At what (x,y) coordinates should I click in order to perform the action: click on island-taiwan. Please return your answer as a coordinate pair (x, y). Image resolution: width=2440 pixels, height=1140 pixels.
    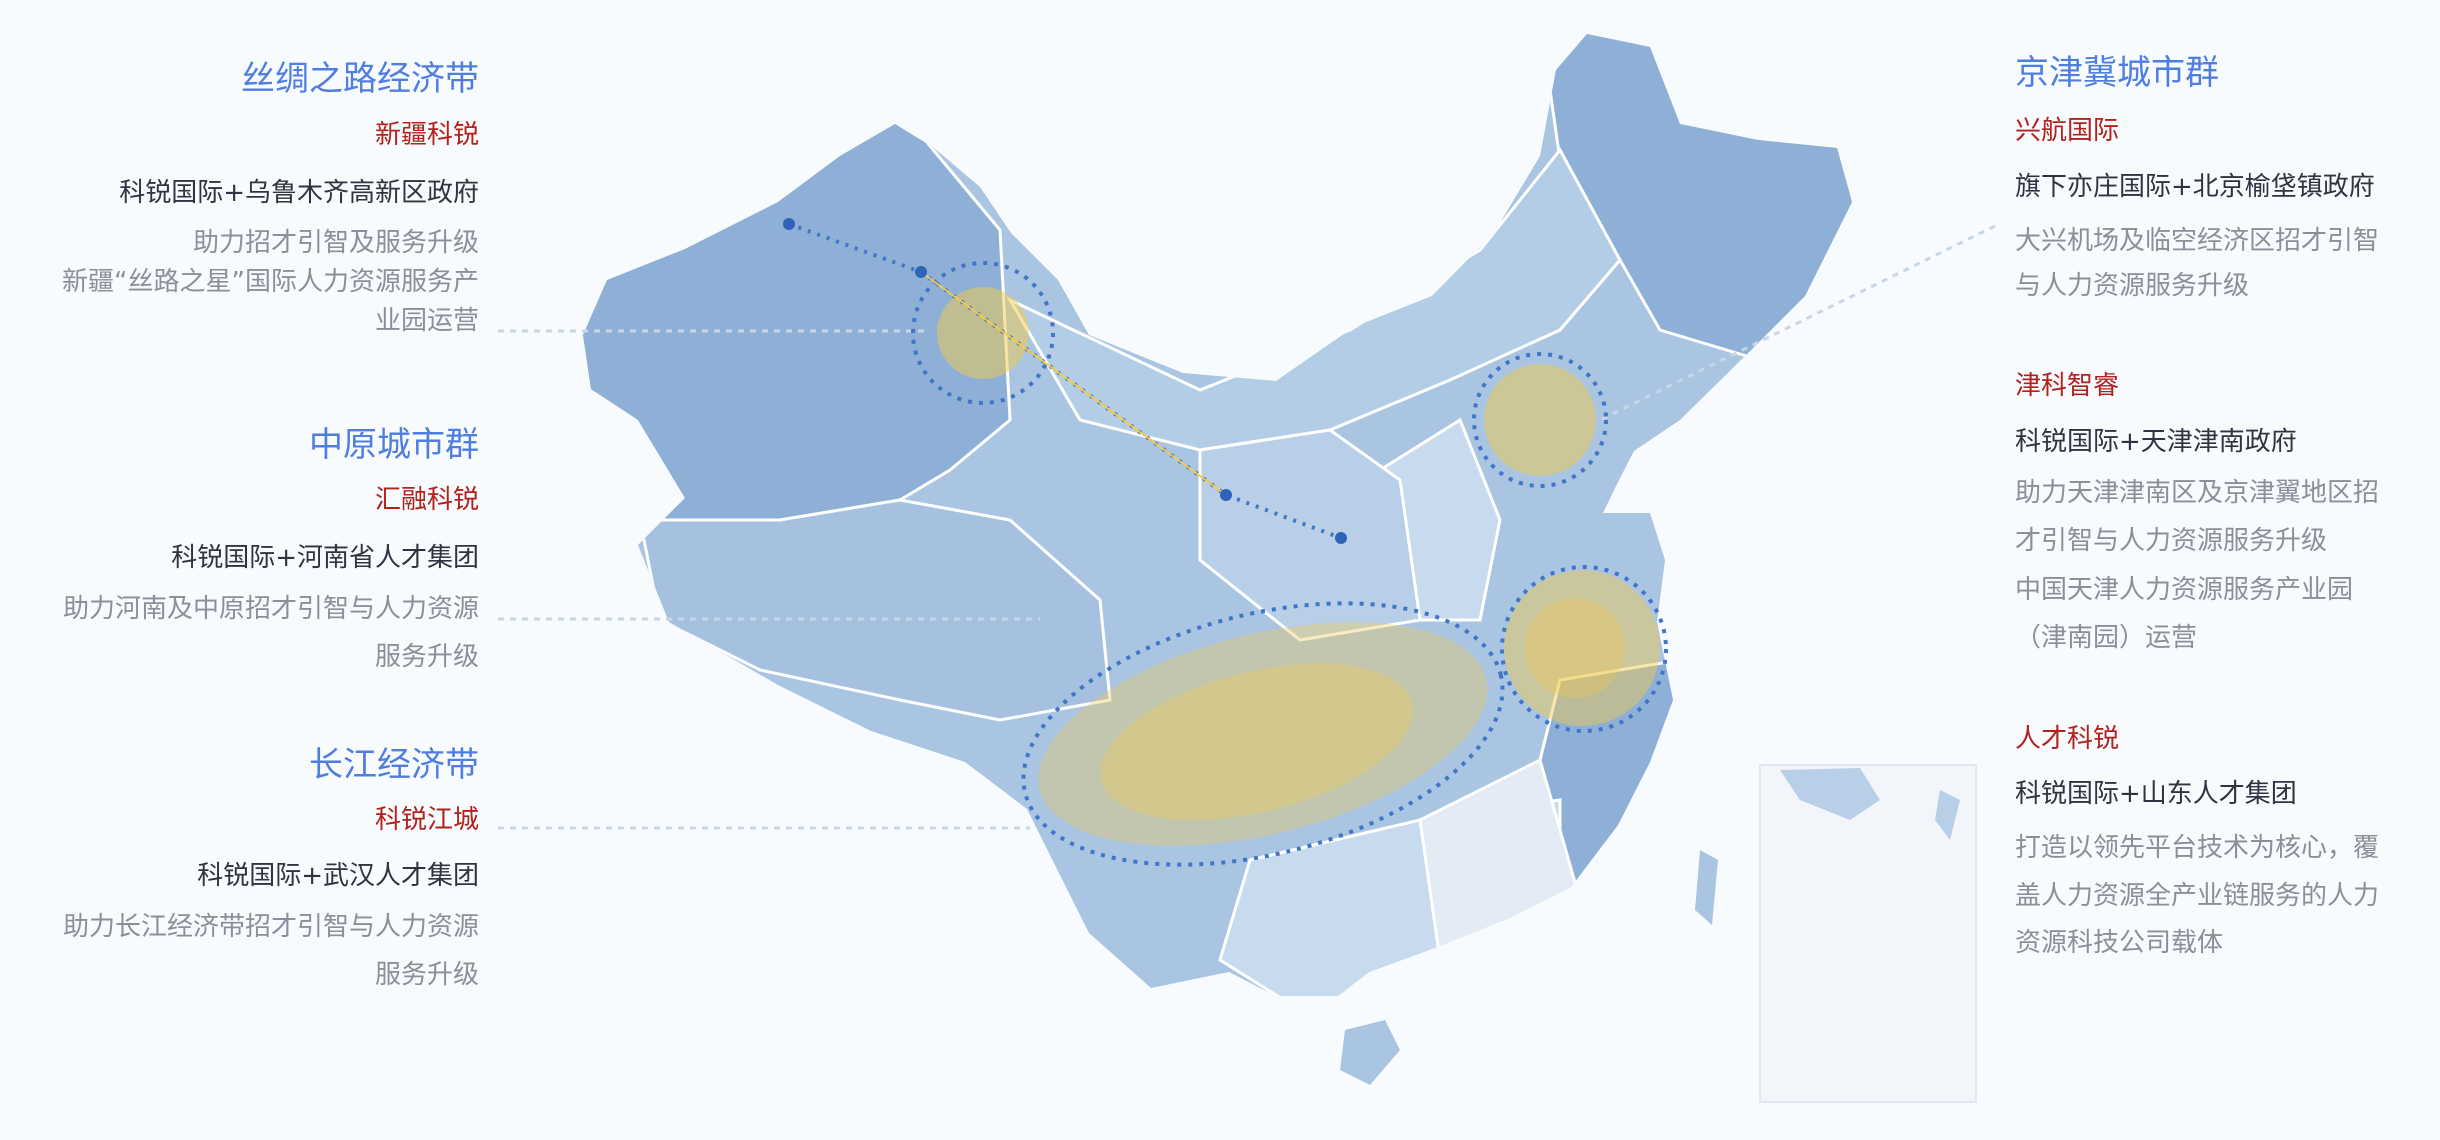
    Looking at the image, I should click on (1706, 887).